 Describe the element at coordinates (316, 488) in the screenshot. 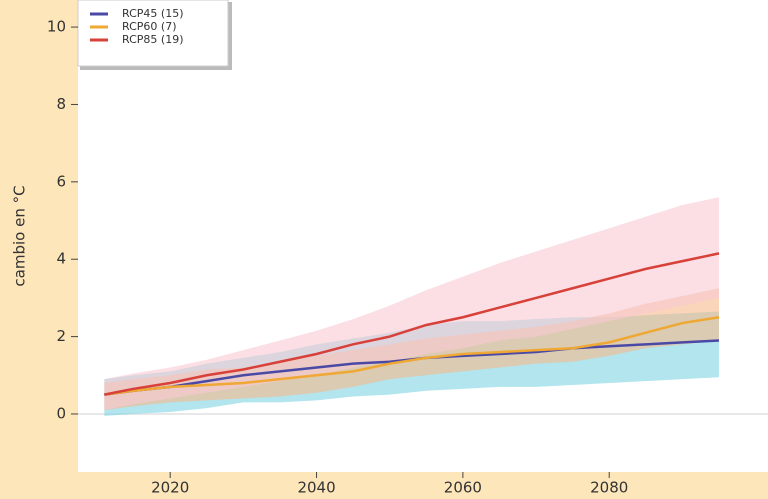

I see `x-tick-label: 2040` at that location.